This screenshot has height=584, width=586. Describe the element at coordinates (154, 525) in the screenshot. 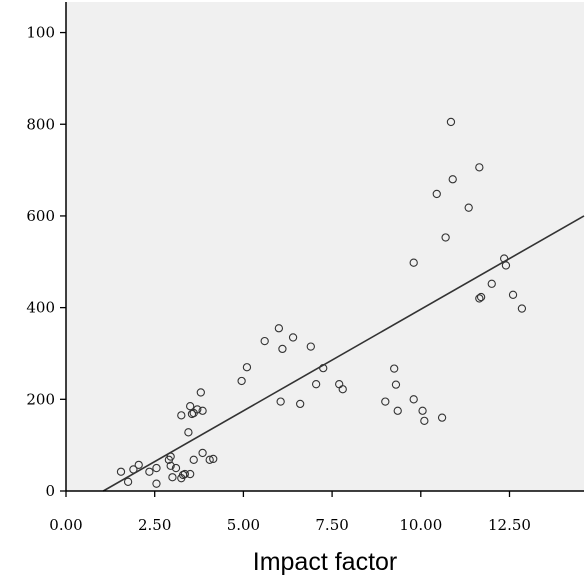

I see `x-tick-label: 2.50` at that location.